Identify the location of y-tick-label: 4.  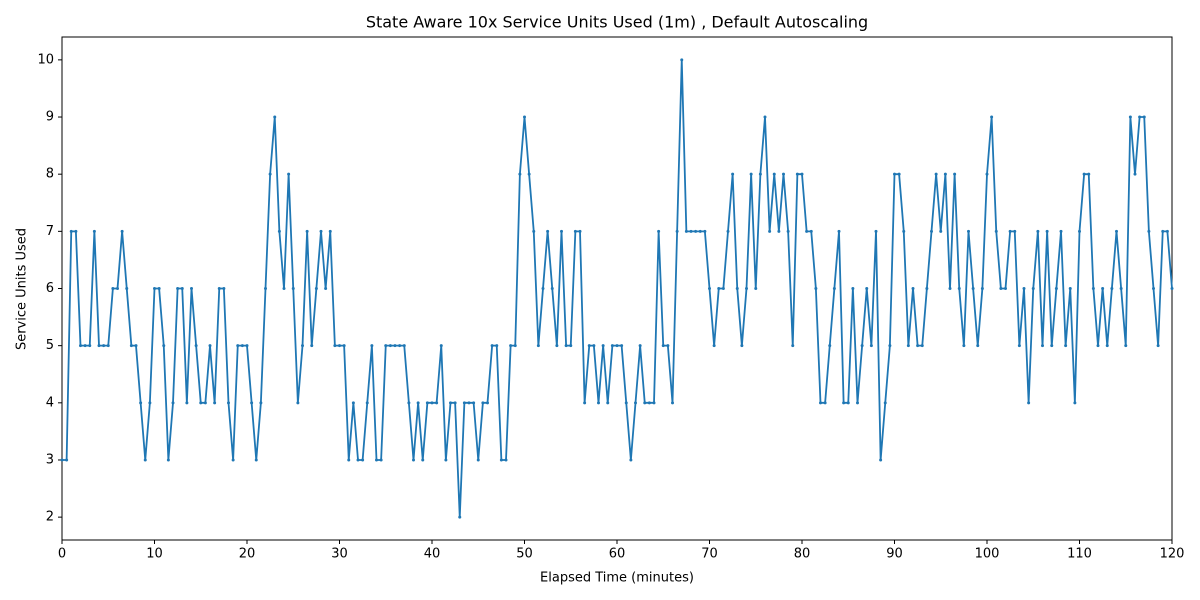
(50, 402).